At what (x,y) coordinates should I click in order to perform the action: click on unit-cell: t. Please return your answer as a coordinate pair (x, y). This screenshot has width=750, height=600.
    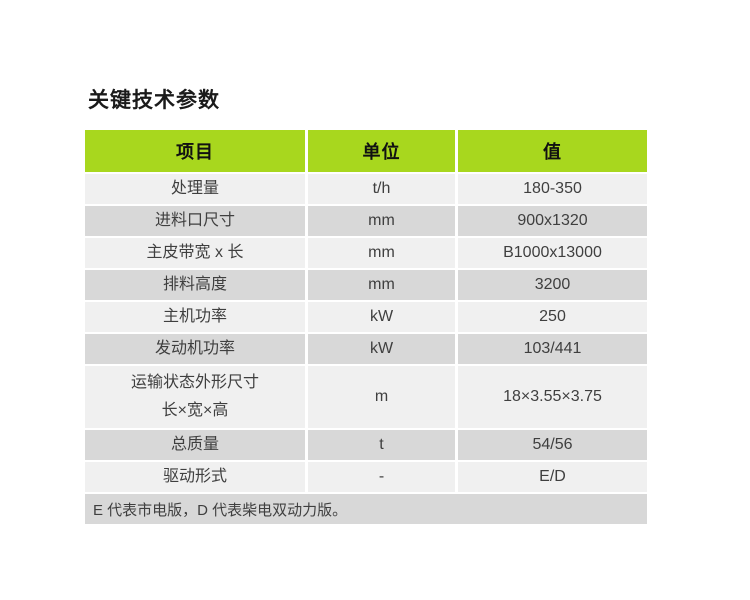
    Looking at the image, I should click on (381, 445).